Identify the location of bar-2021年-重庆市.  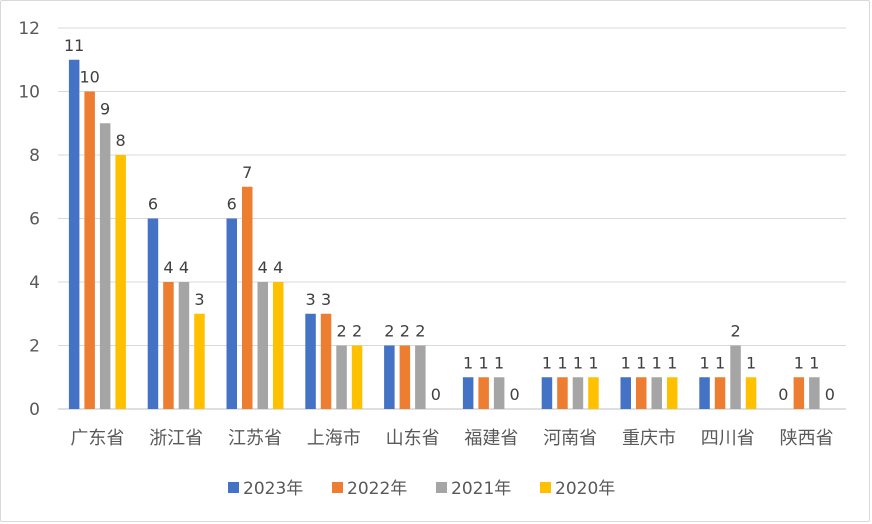
(656, 393).